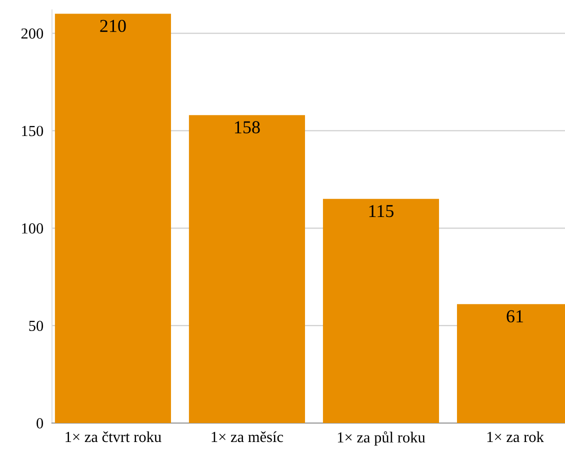 Image resolution: width=565 pixels, height=455 pixels. I want to click on x-tick-label: 1× za měsíc, so click(248, 436).